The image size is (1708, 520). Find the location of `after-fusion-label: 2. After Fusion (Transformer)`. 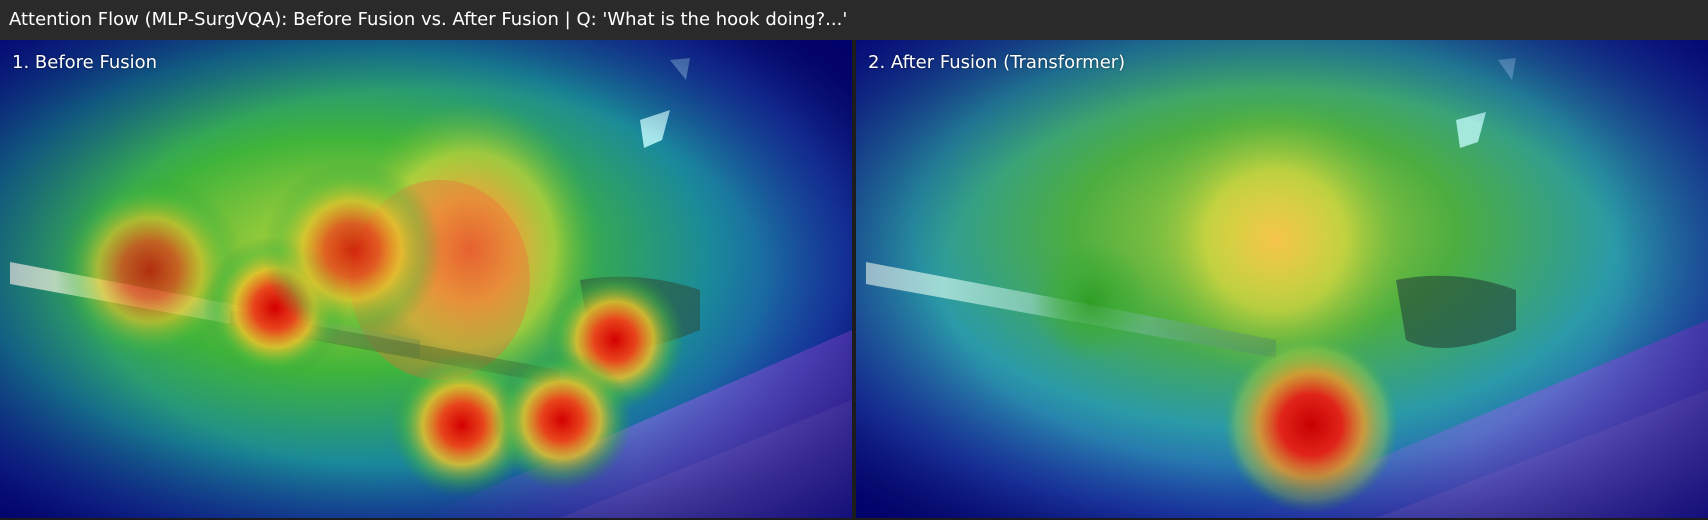

after-fusion-label: 2. After Fusion (Transformer) is located at coordinates (997, 62).